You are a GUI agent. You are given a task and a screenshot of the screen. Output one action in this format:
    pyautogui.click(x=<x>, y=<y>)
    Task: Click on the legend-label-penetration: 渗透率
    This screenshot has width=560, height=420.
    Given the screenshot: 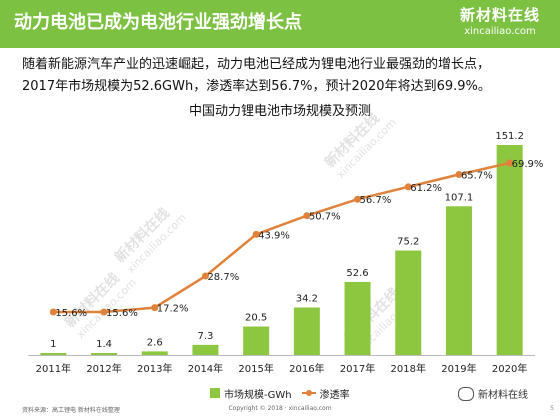 What is the action you would take?
    pyautogui.click(x=334, y=395)
    